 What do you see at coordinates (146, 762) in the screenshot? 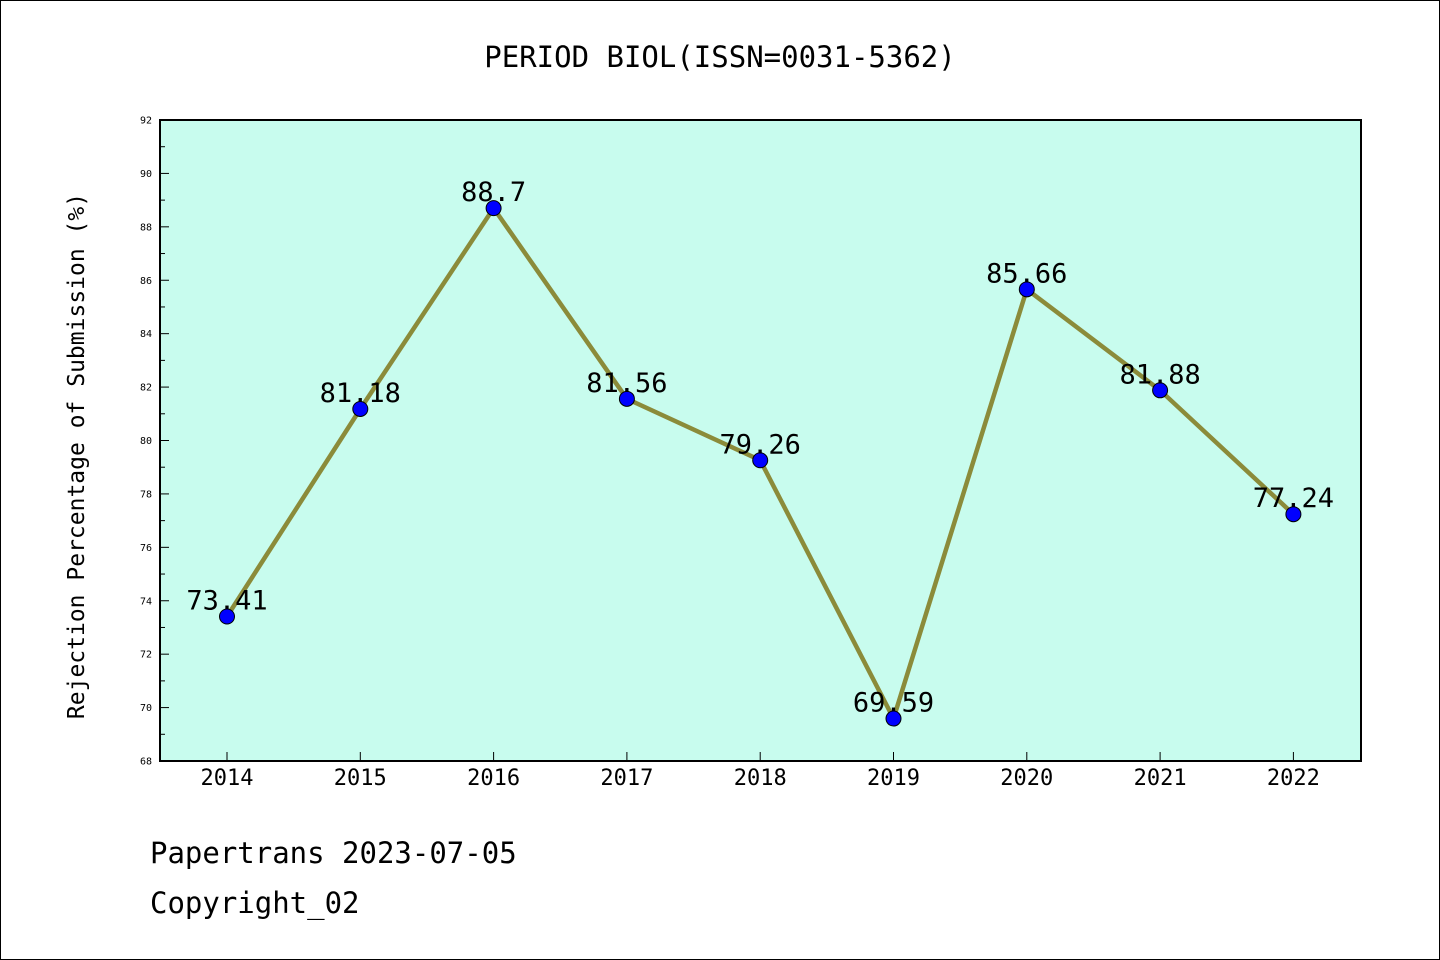
I see `y-tick-label: 68` at bounding box center [146, 762].